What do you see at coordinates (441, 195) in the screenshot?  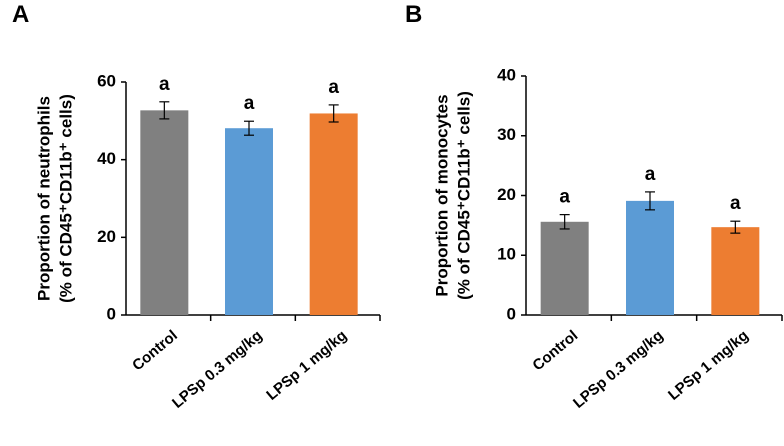 I see `y-axis-label: Proportion of monocytes` at bounding box center [441, 195].